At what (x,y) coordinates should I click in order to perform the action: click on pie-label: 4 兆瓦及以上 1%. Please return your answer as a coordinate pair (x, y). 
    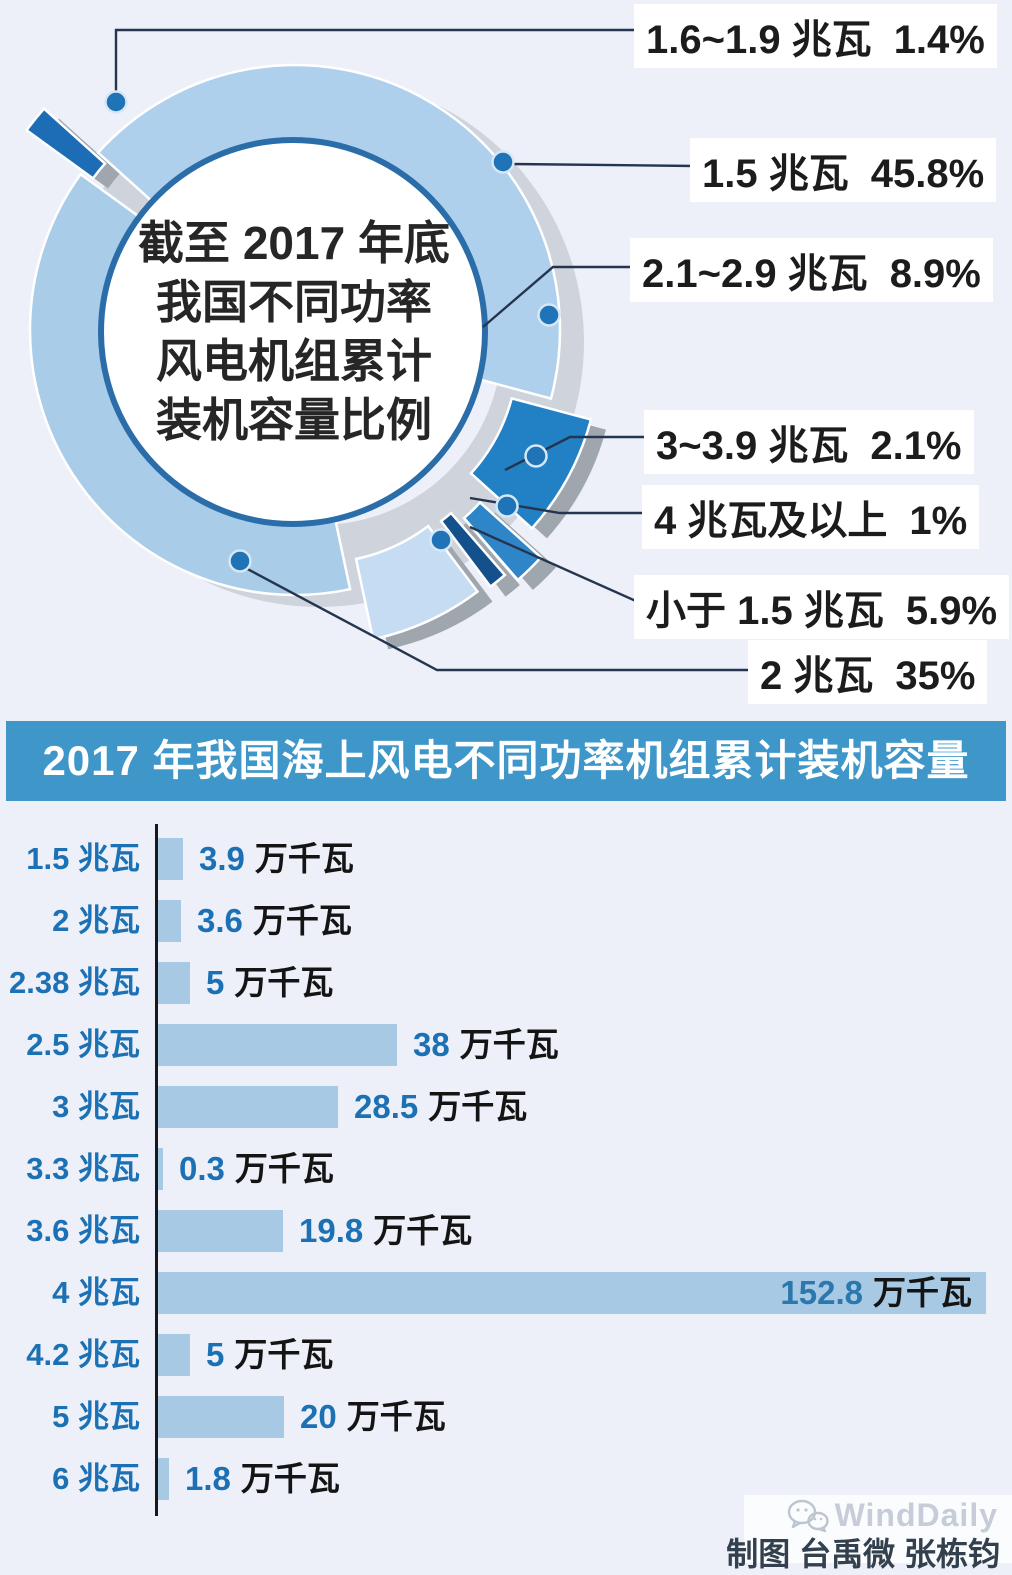
    Looking at the image, I should click on (811, 517).